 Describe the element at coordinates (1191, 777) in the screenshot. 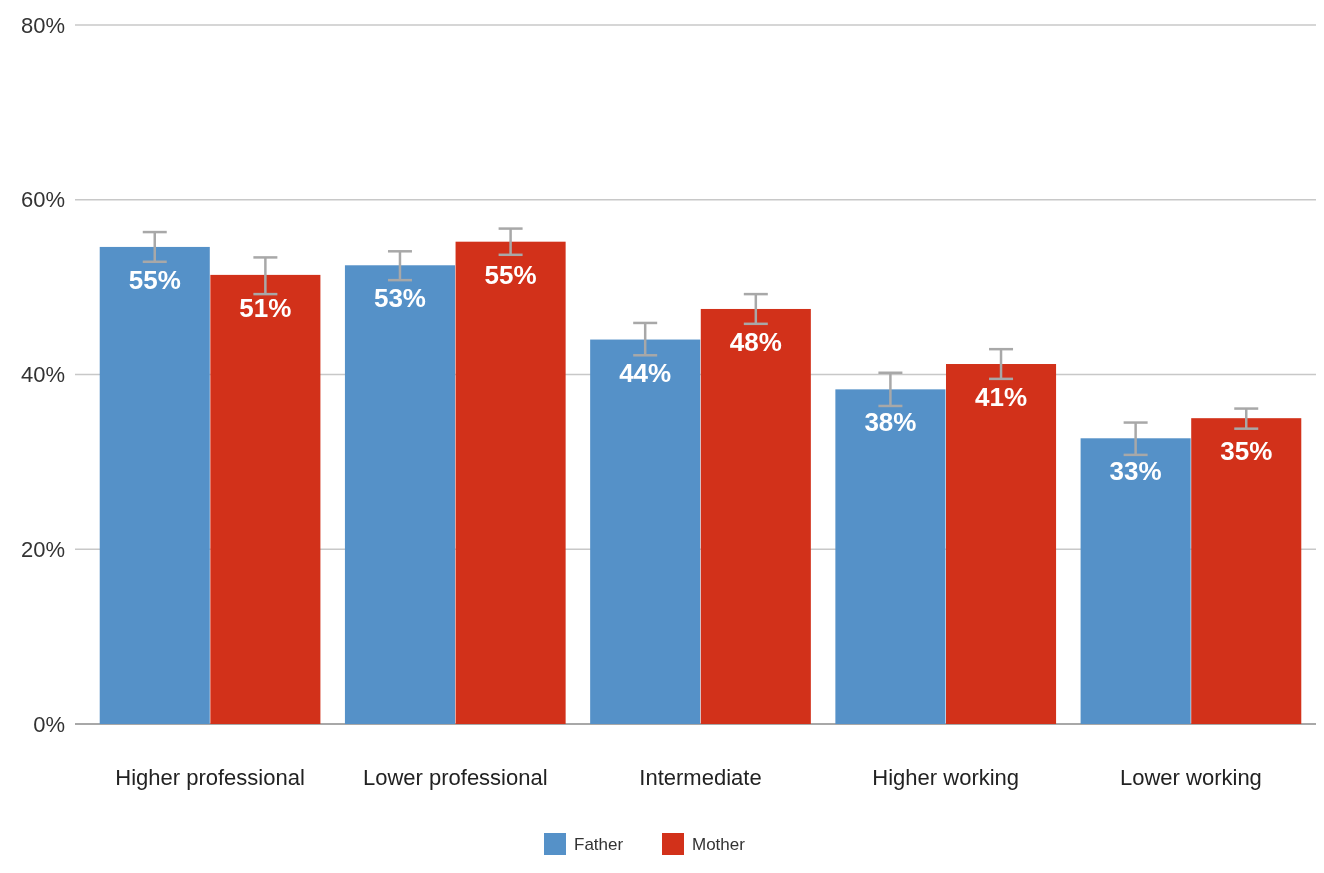

I see `x-tick-label: Lower working` at that location.